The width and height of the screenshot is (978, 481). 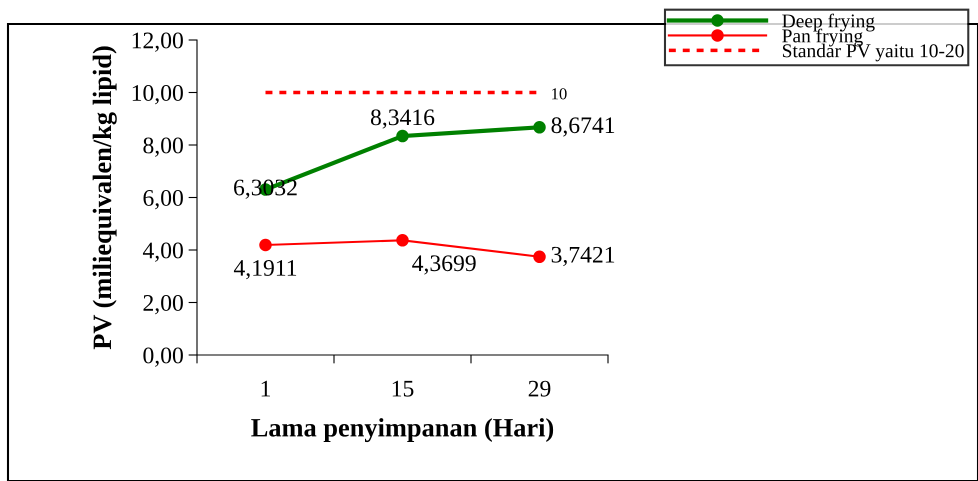 What do you see at coordinates (104, 198) in the screenshot?
I see `y-axis-title: PV (miliequivalen/kg lipid)` at bounding box center [104, 198].